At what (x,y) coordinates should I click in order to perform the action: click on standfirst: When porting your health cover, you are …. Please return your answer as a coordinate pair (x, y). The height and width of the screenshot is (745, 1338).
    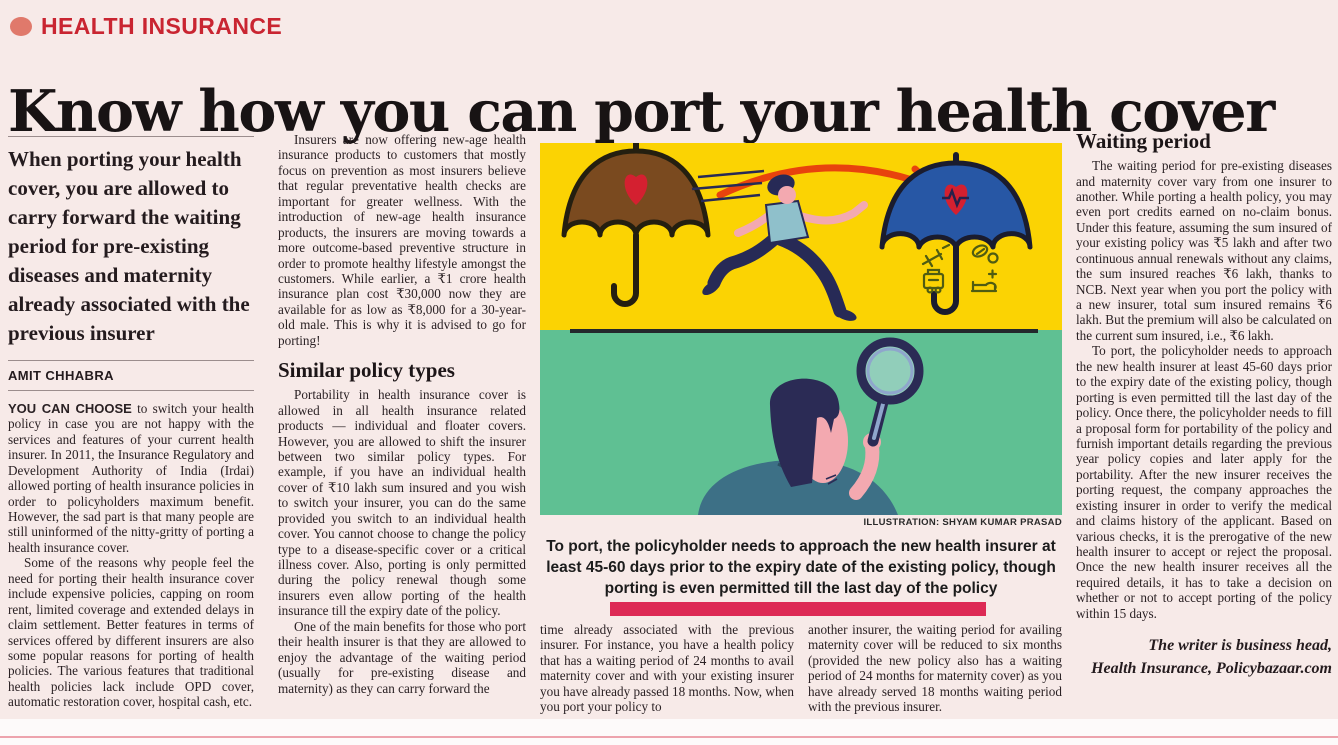
    Looking at the image, I should click on (129, 246).